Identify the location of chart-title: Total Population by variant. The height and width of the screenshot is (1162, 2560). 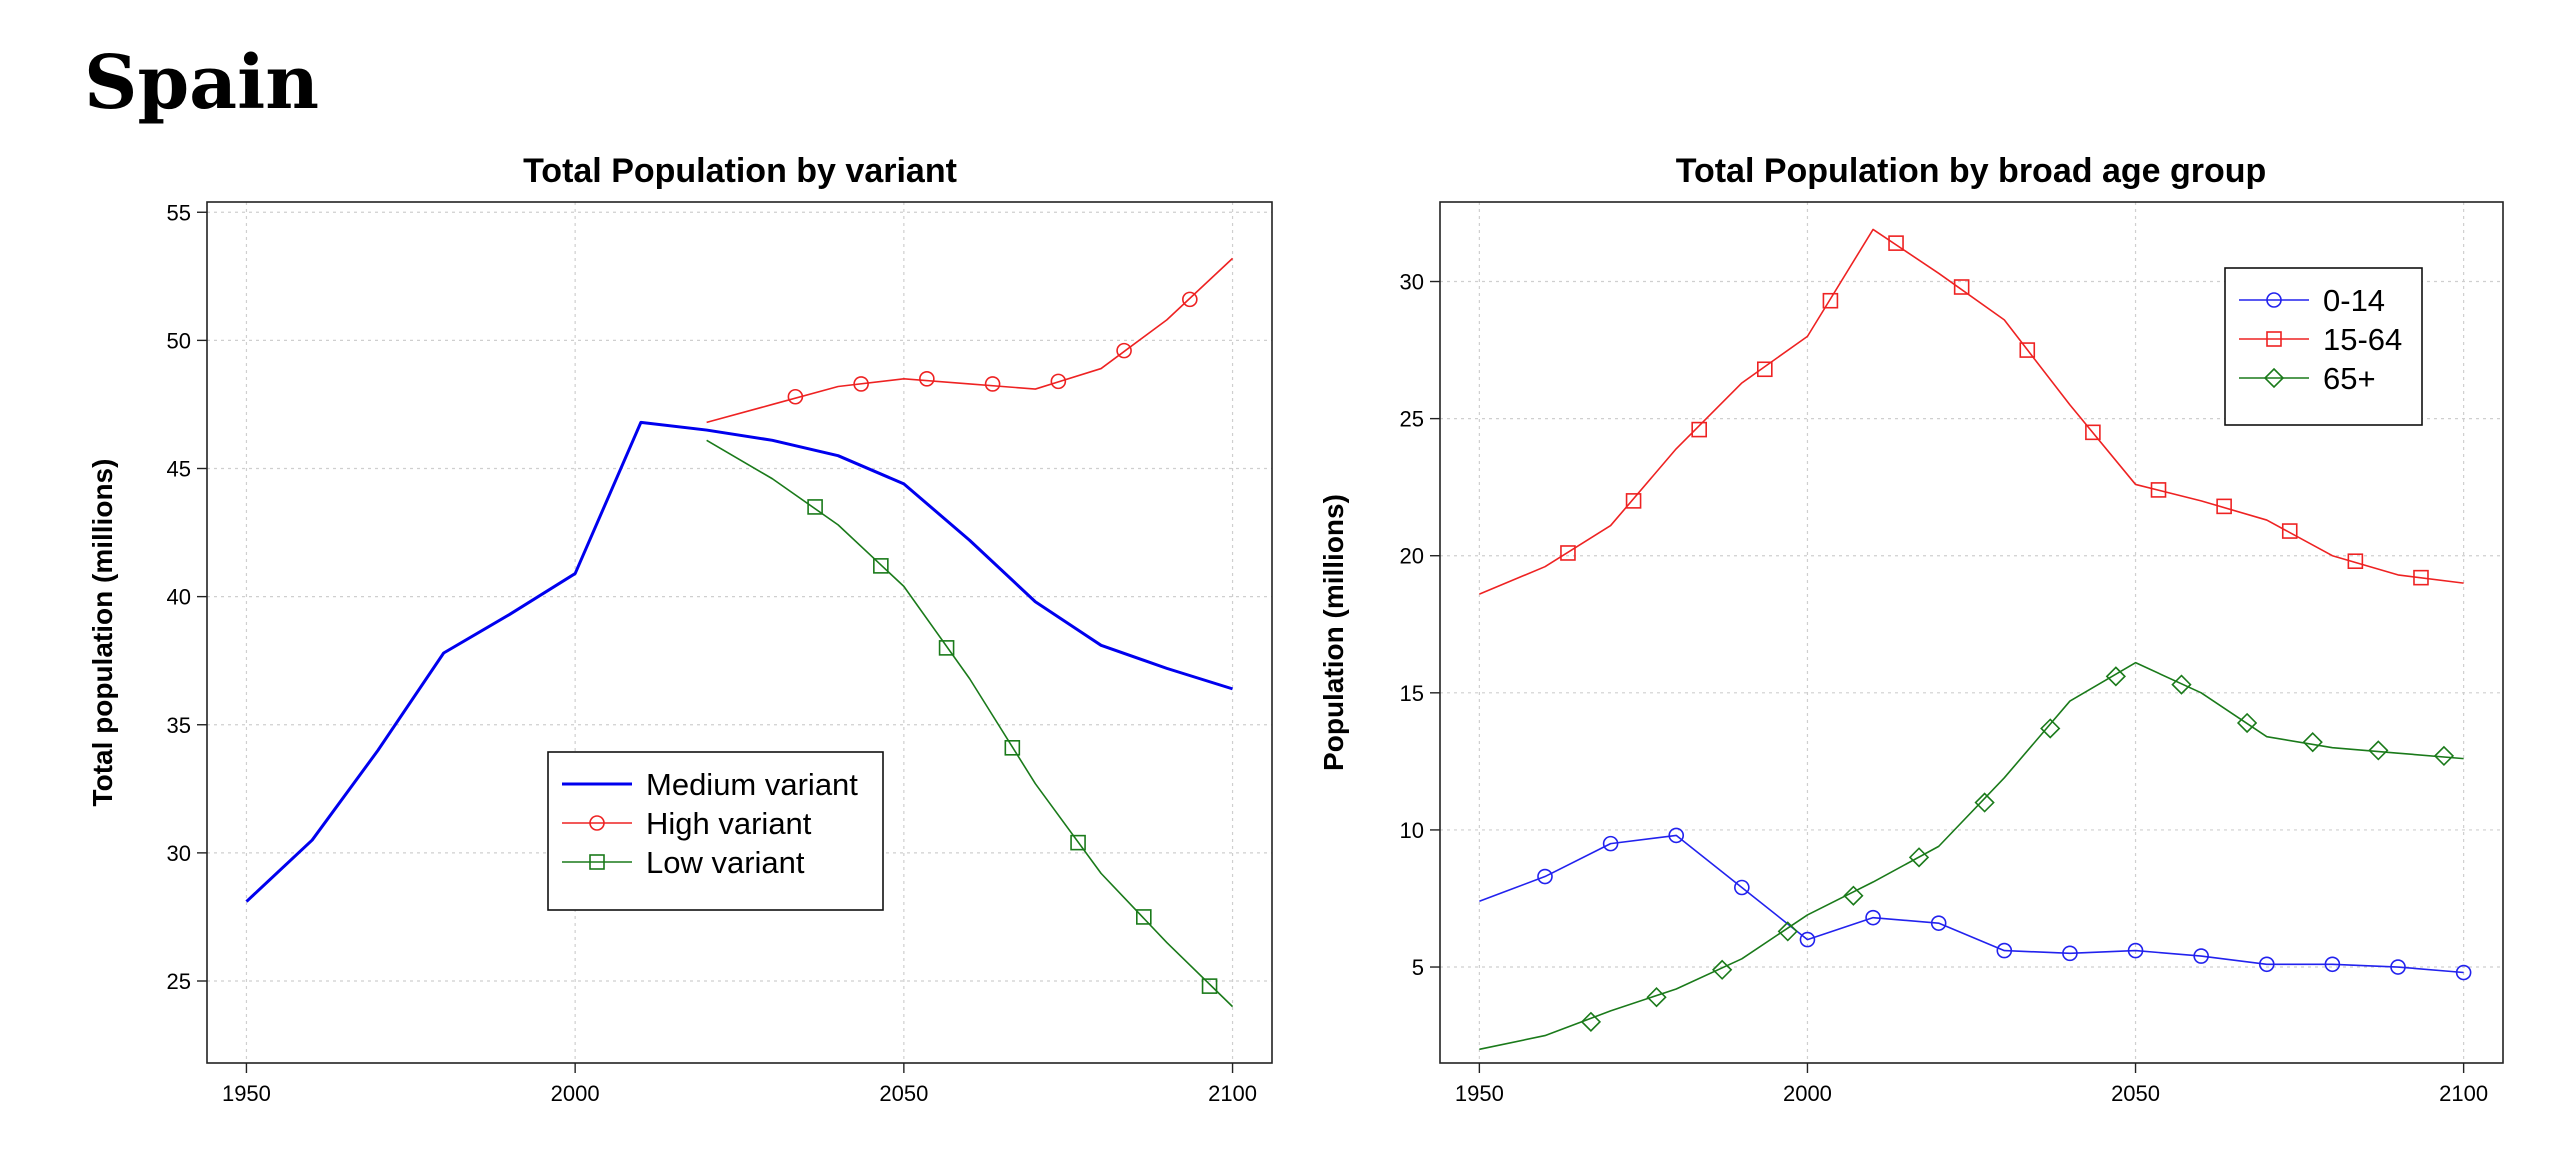
(740, 171).